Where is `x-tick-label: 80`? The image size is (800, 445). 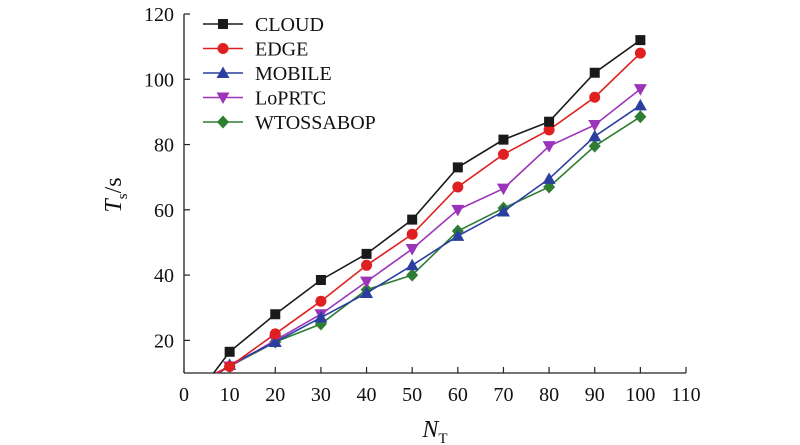
x-tick-label: 80 is located at coordinates (549, 395).